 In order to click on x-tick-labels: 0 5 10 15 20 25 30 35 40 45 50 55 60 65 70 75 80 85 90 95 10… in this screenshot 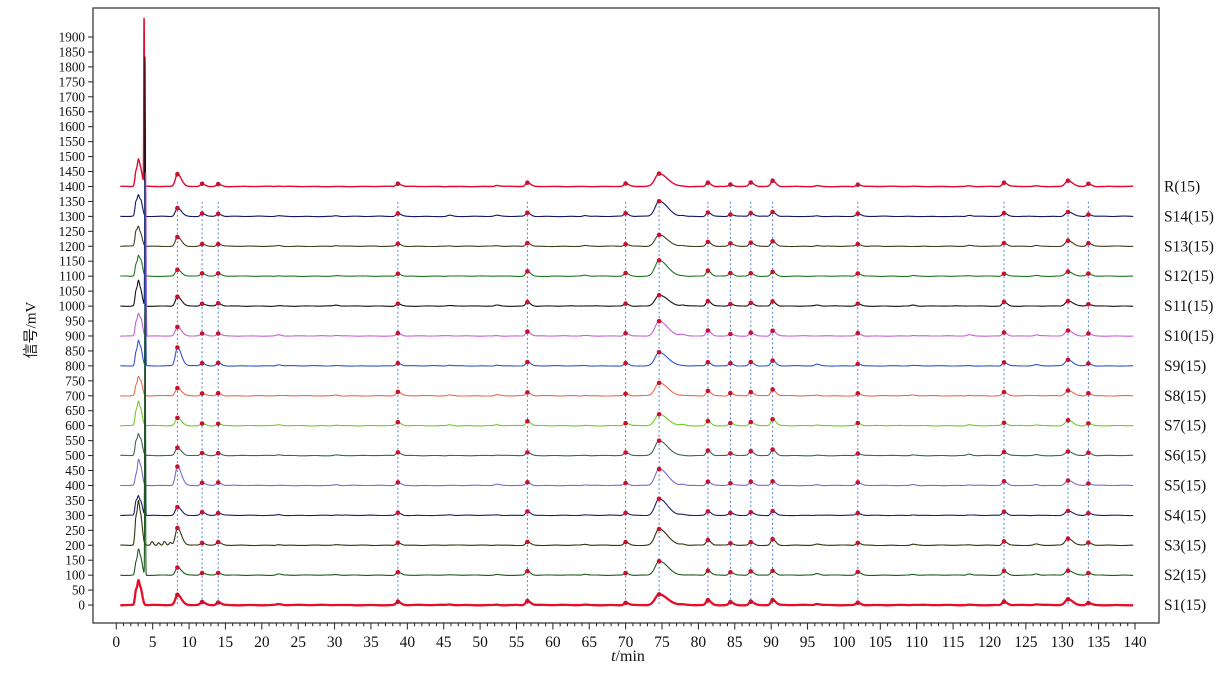, I will do `click(629, 642)`.